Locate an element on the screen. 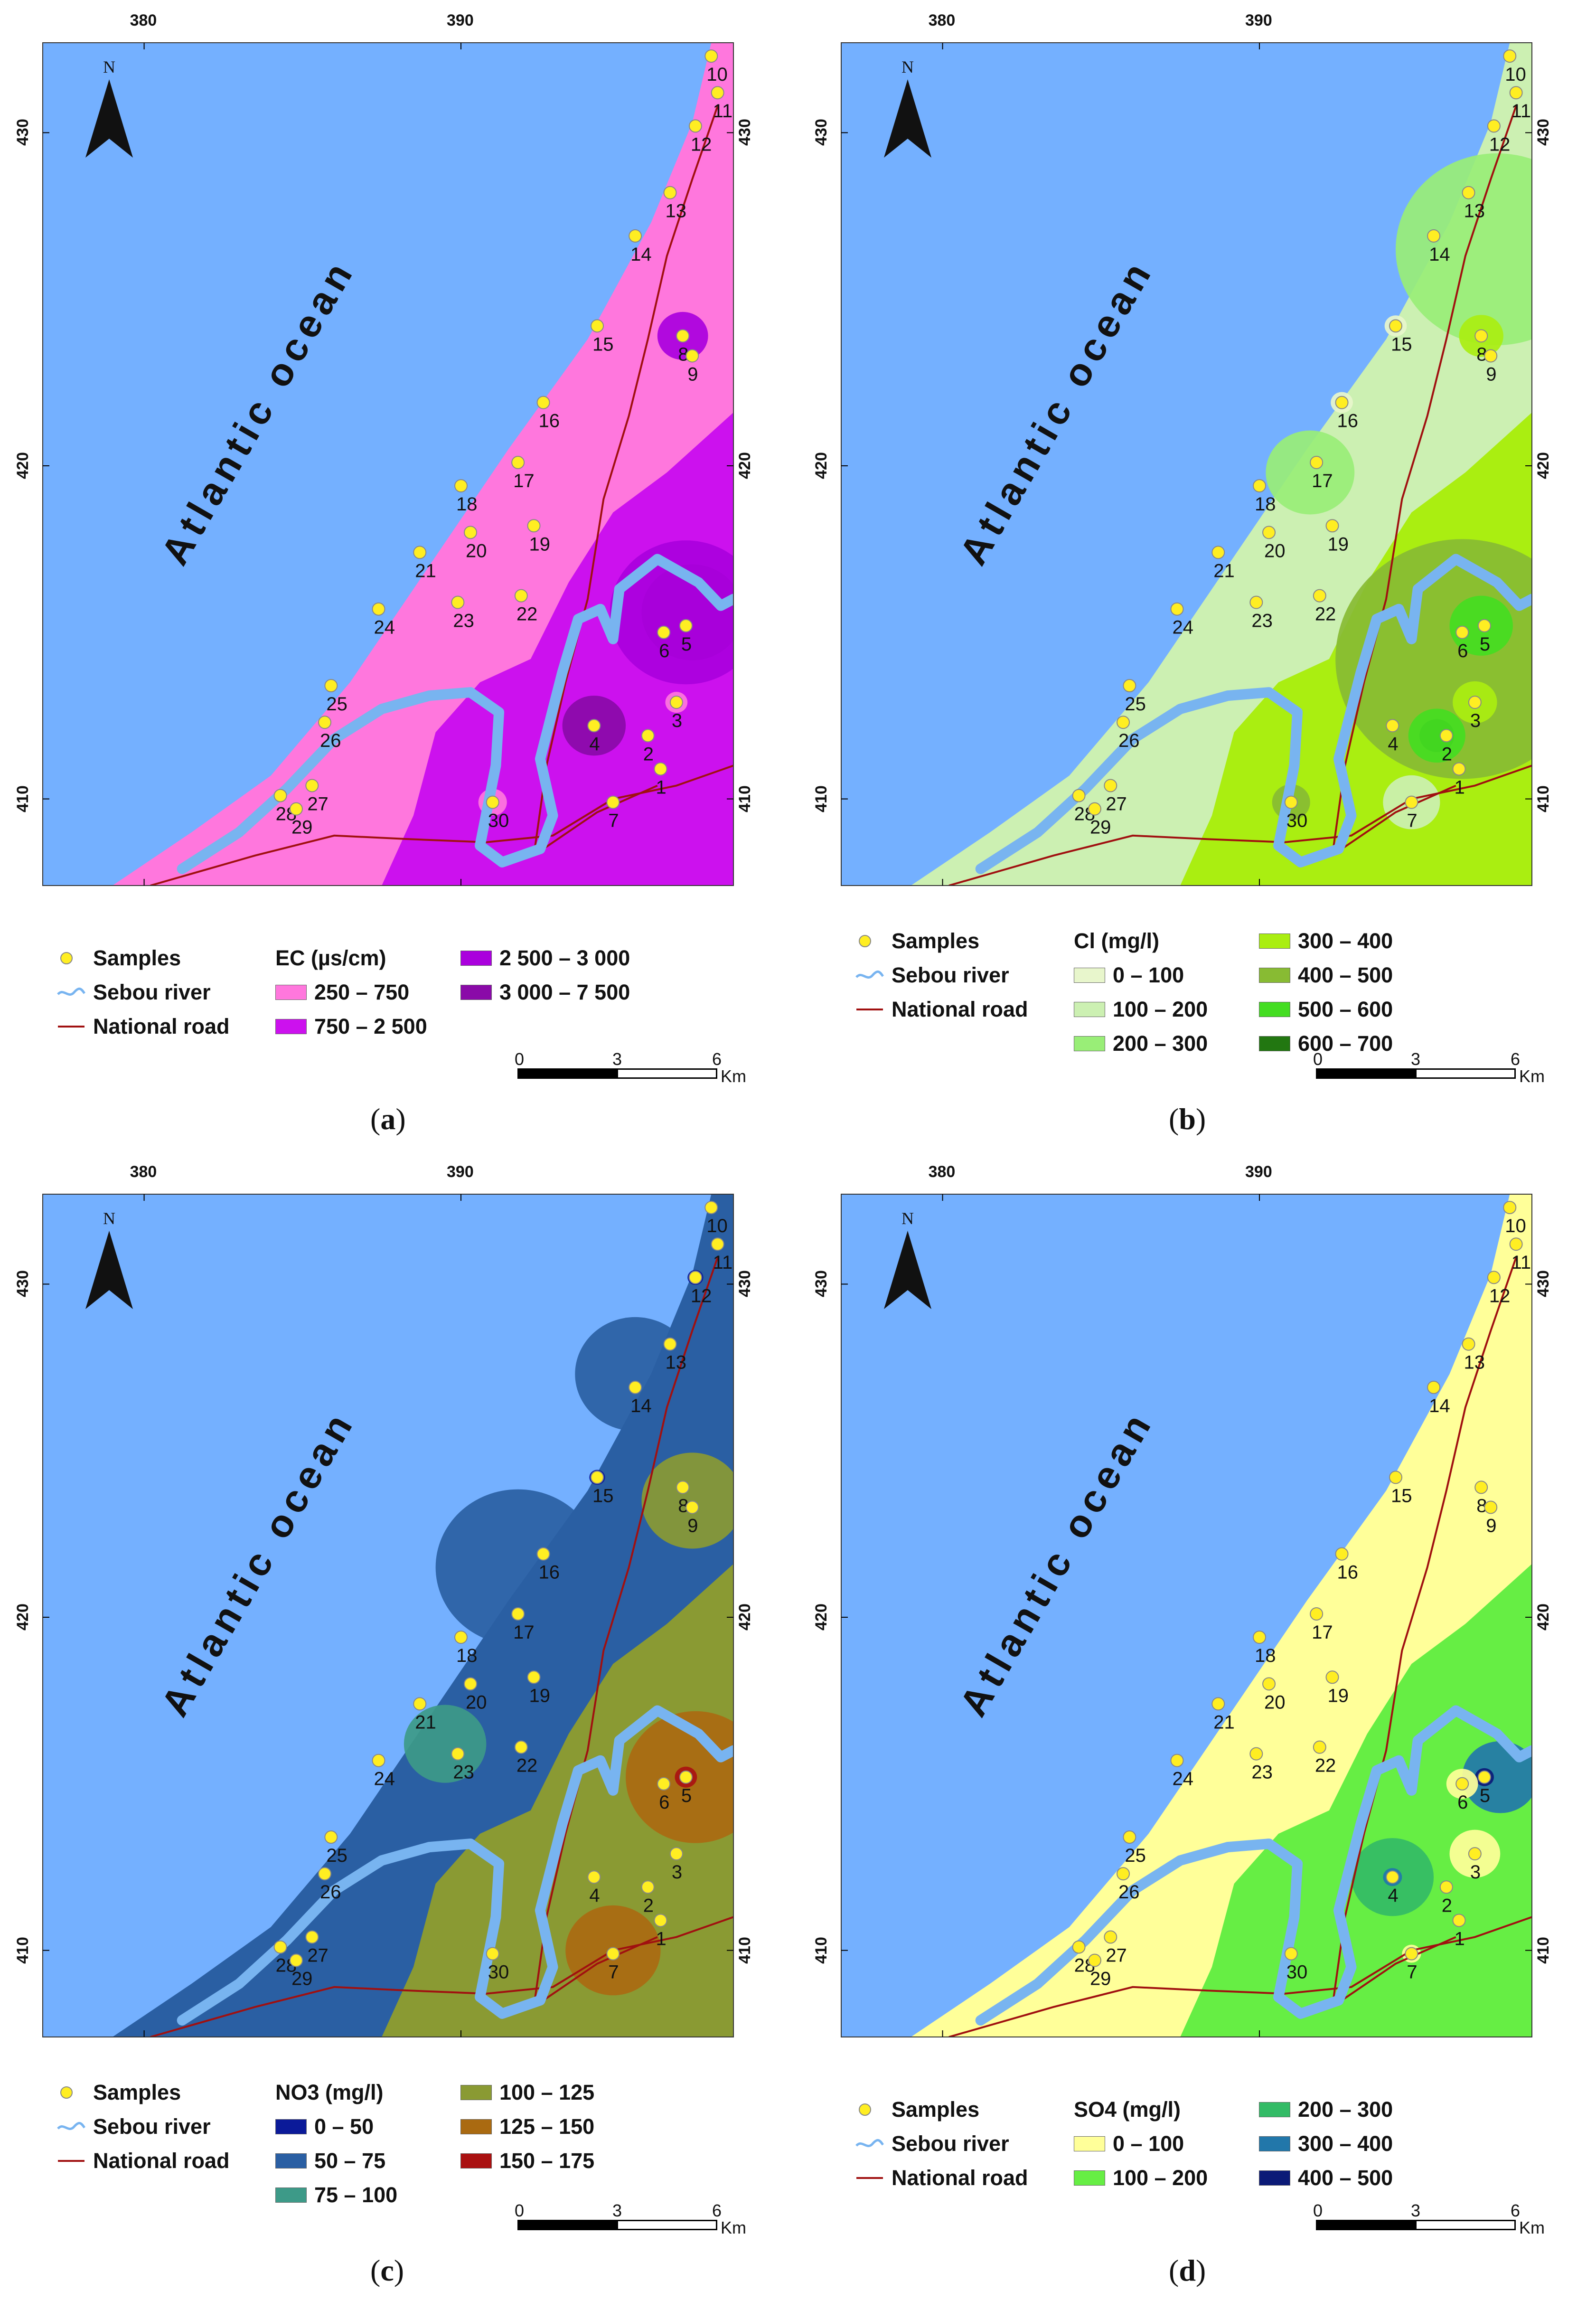 The height and width of the screenshot is (2310, 1596). sample-label: 7 is located at coordinates (1412, 1972).